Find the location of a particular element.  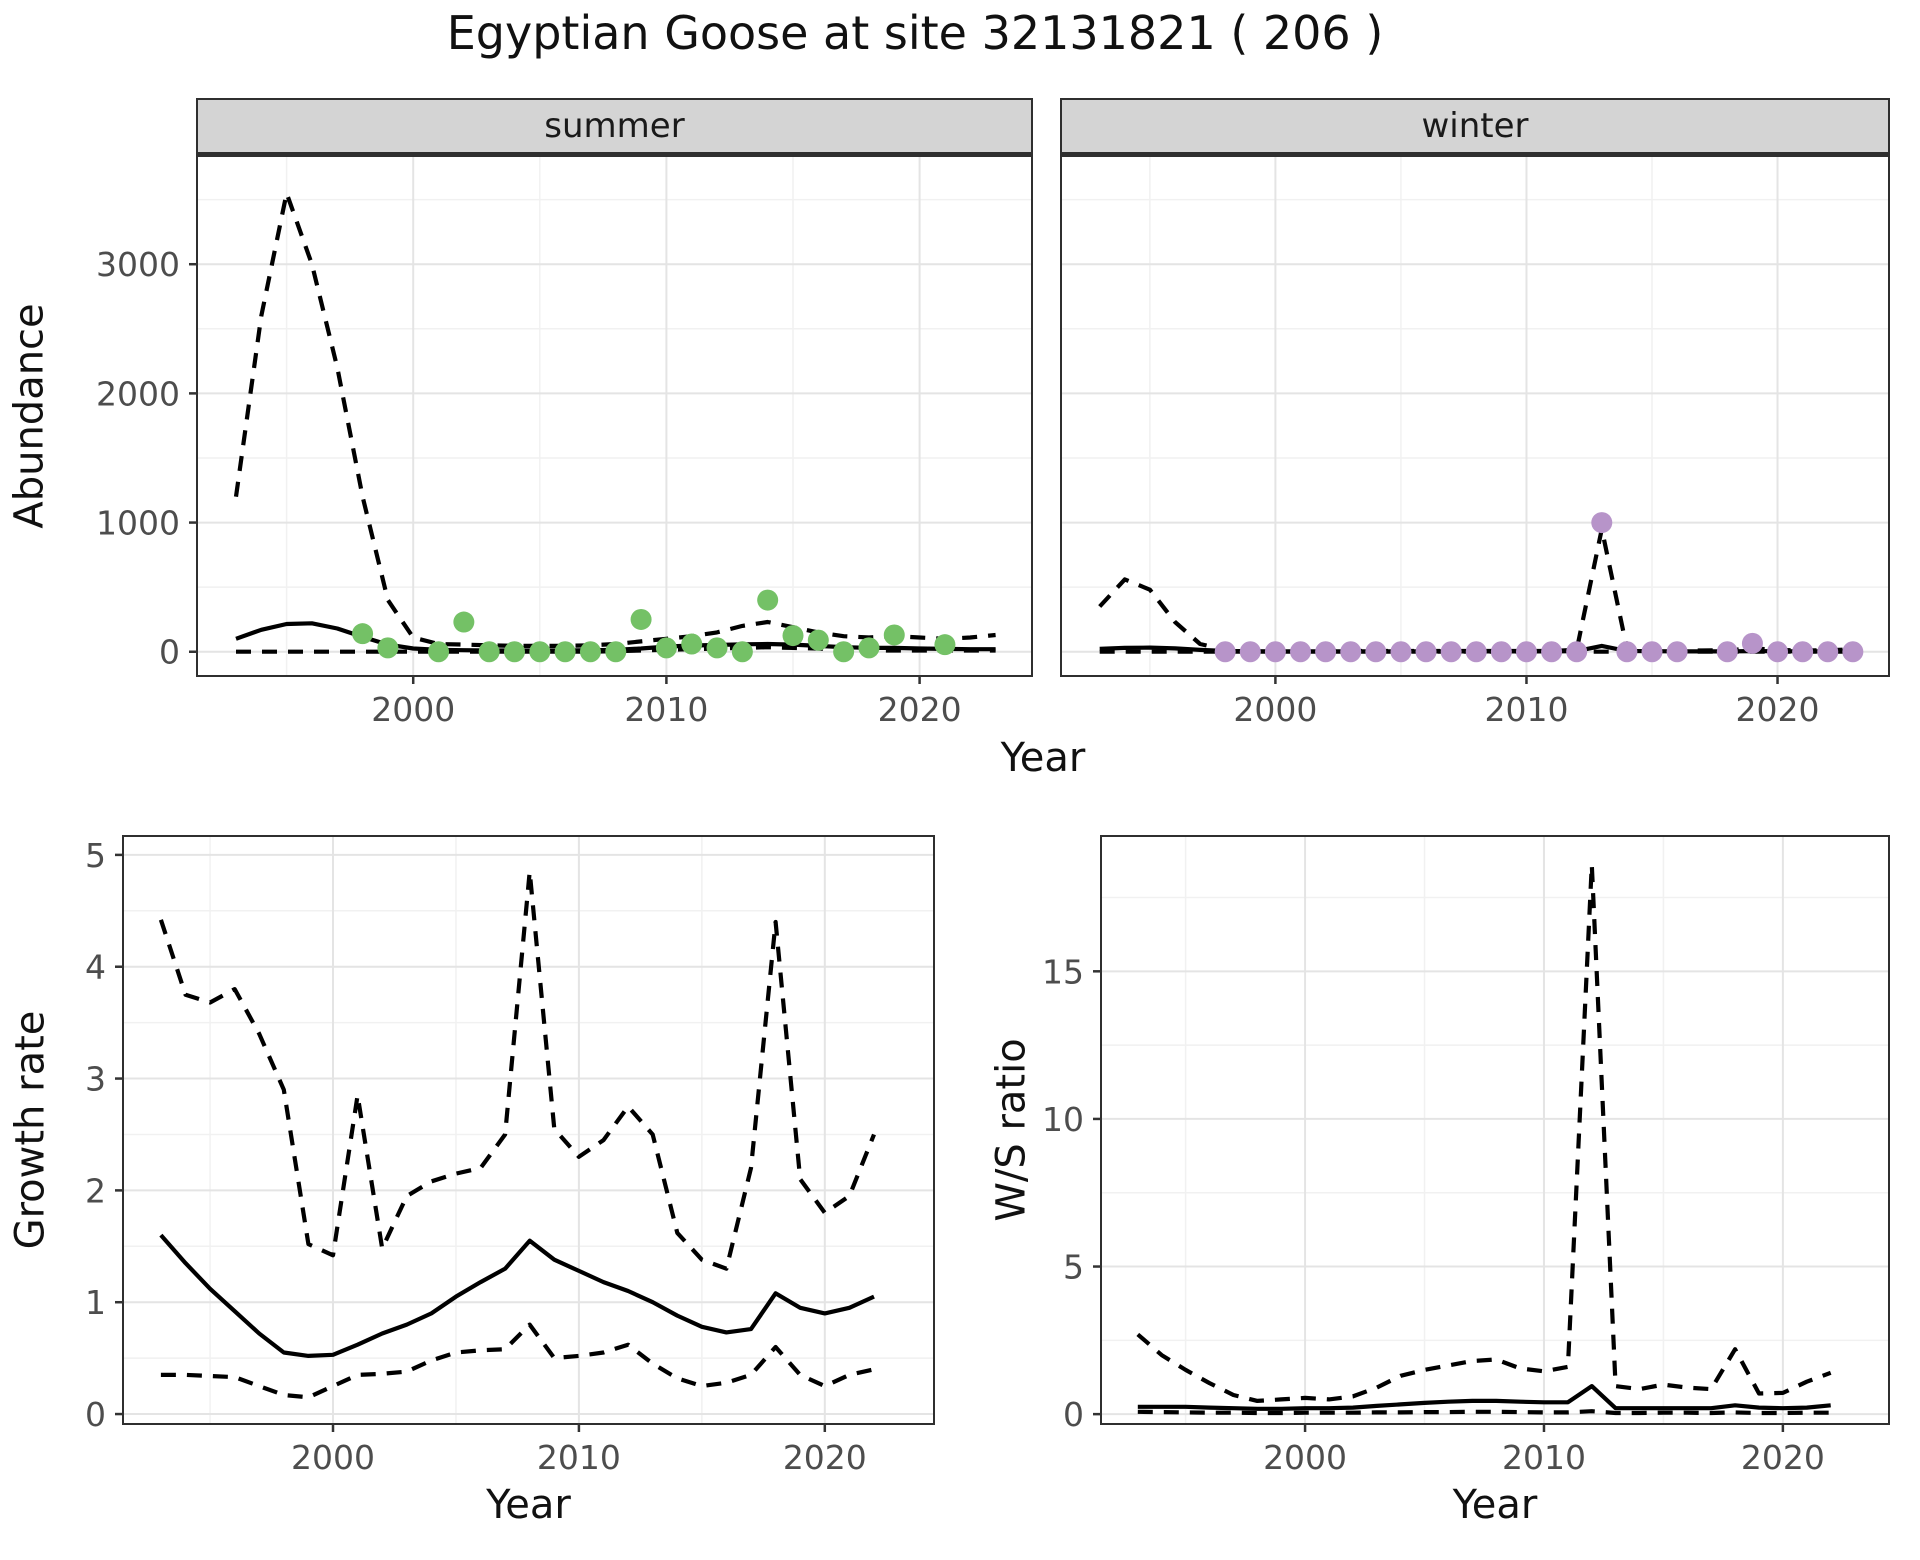

svg-text: 10 is located at coordinates (1063, 1119).